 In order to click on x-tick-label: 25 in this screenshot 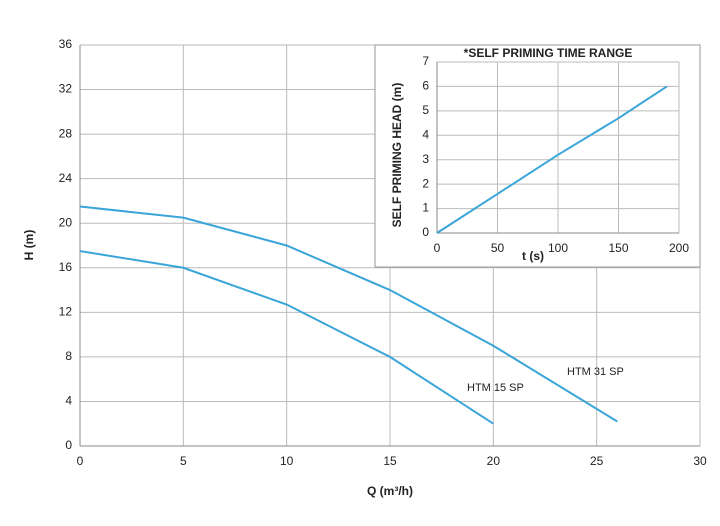, I will do `click(597, 461)`.